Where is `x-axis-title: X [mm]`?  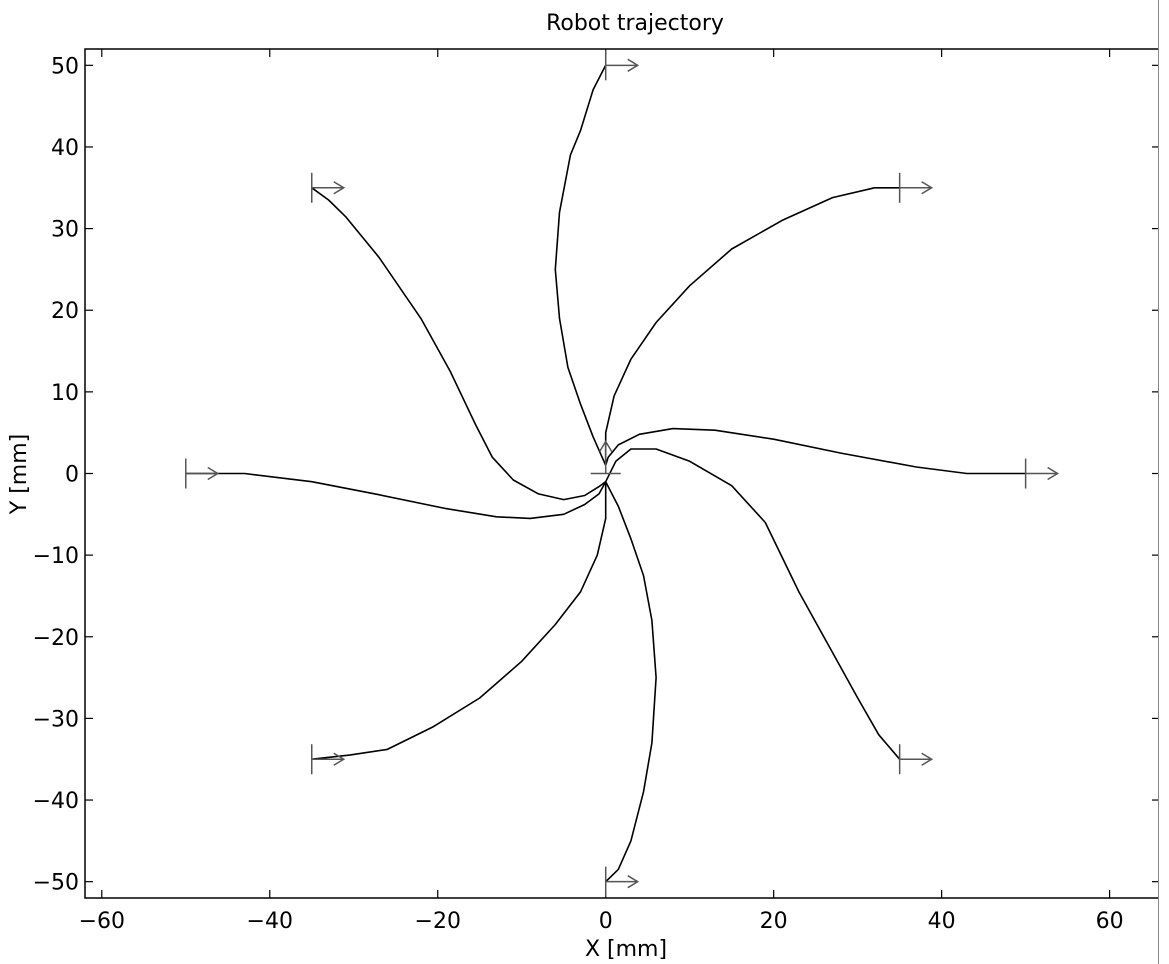 x-axis-title: X [mm] is located at coordinates (626, 949).